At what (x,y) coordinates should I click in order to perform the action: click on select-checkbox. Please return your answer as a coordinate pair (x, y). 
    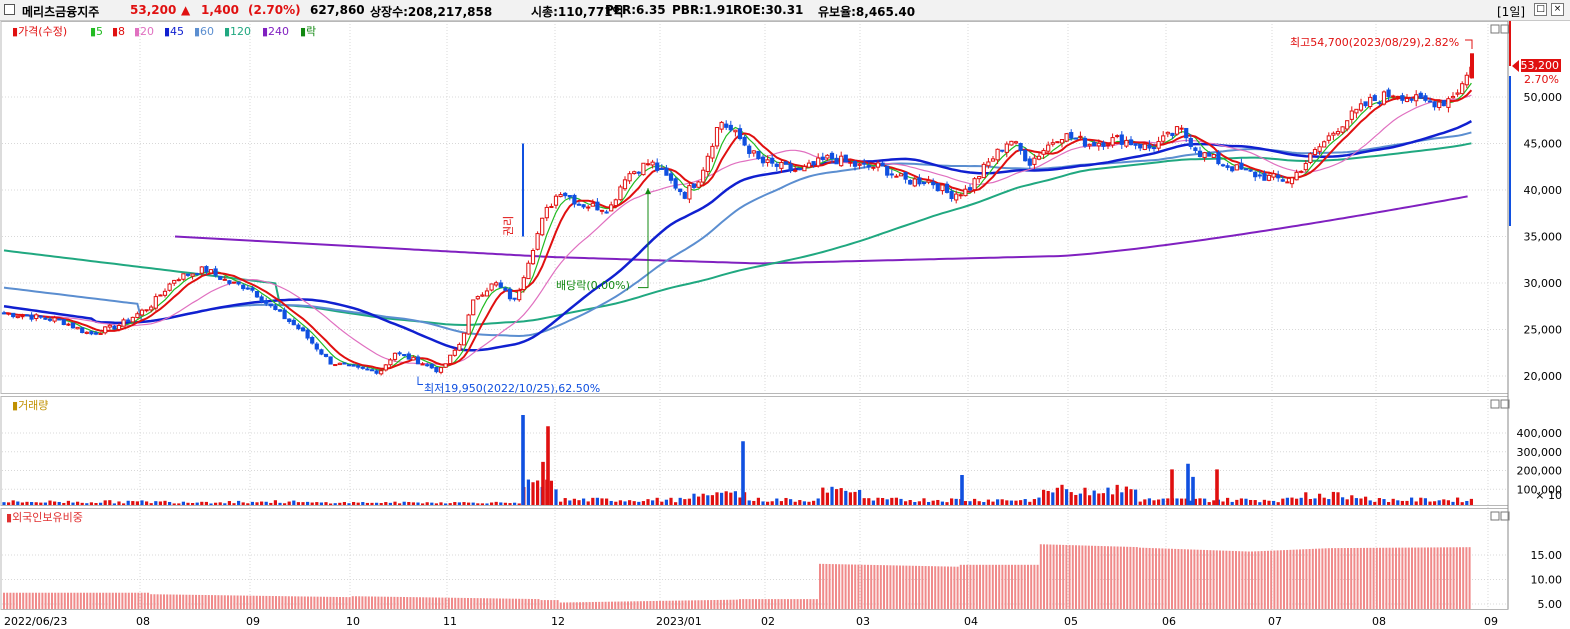
    Looking at the image, I should click on (9, 9).